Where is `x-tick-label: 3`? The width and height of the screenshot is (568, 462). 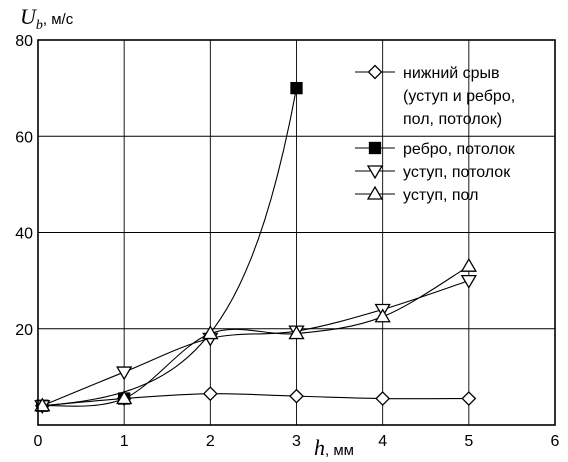 x-tick-label: 3 is located at coordinates (296, 441).